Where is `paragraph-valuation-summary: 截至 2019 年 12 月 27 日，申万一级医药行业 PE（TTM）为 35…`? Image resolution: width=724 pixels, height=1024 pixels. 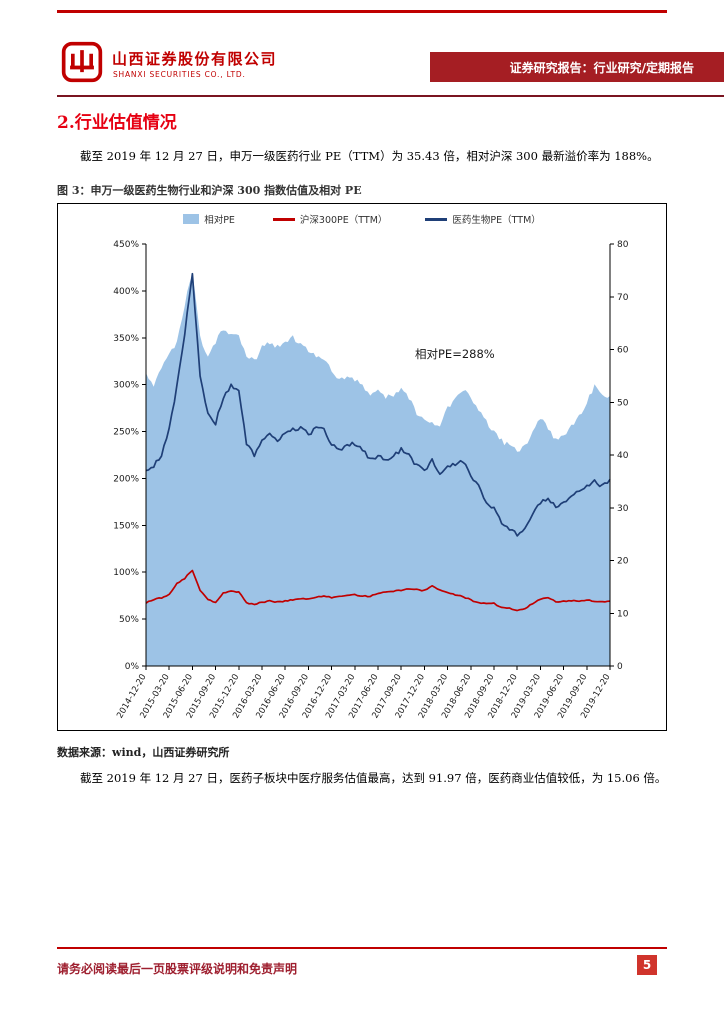 paragraph-valuation-summary: 截至 2019 年 12 月 27 日，申万一级医药行业 PE（TTM）为 35… is located at coordinates (369, 156).